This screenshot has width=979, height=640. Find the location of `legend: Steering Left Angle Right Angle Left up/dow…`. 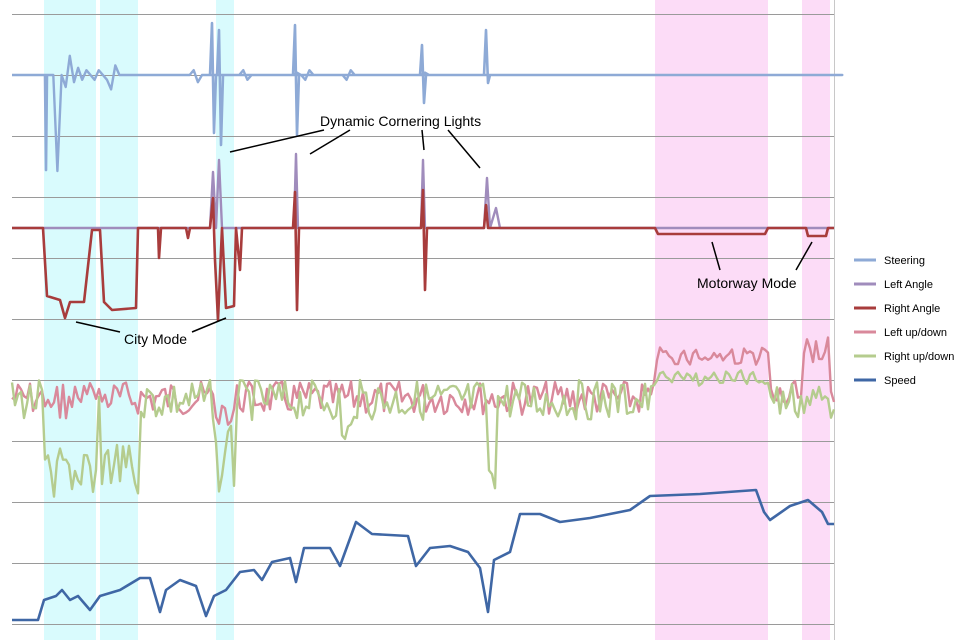

legend: Steering Left Angle Right Angle Left up/dow… is located at coordinates (904, 321).